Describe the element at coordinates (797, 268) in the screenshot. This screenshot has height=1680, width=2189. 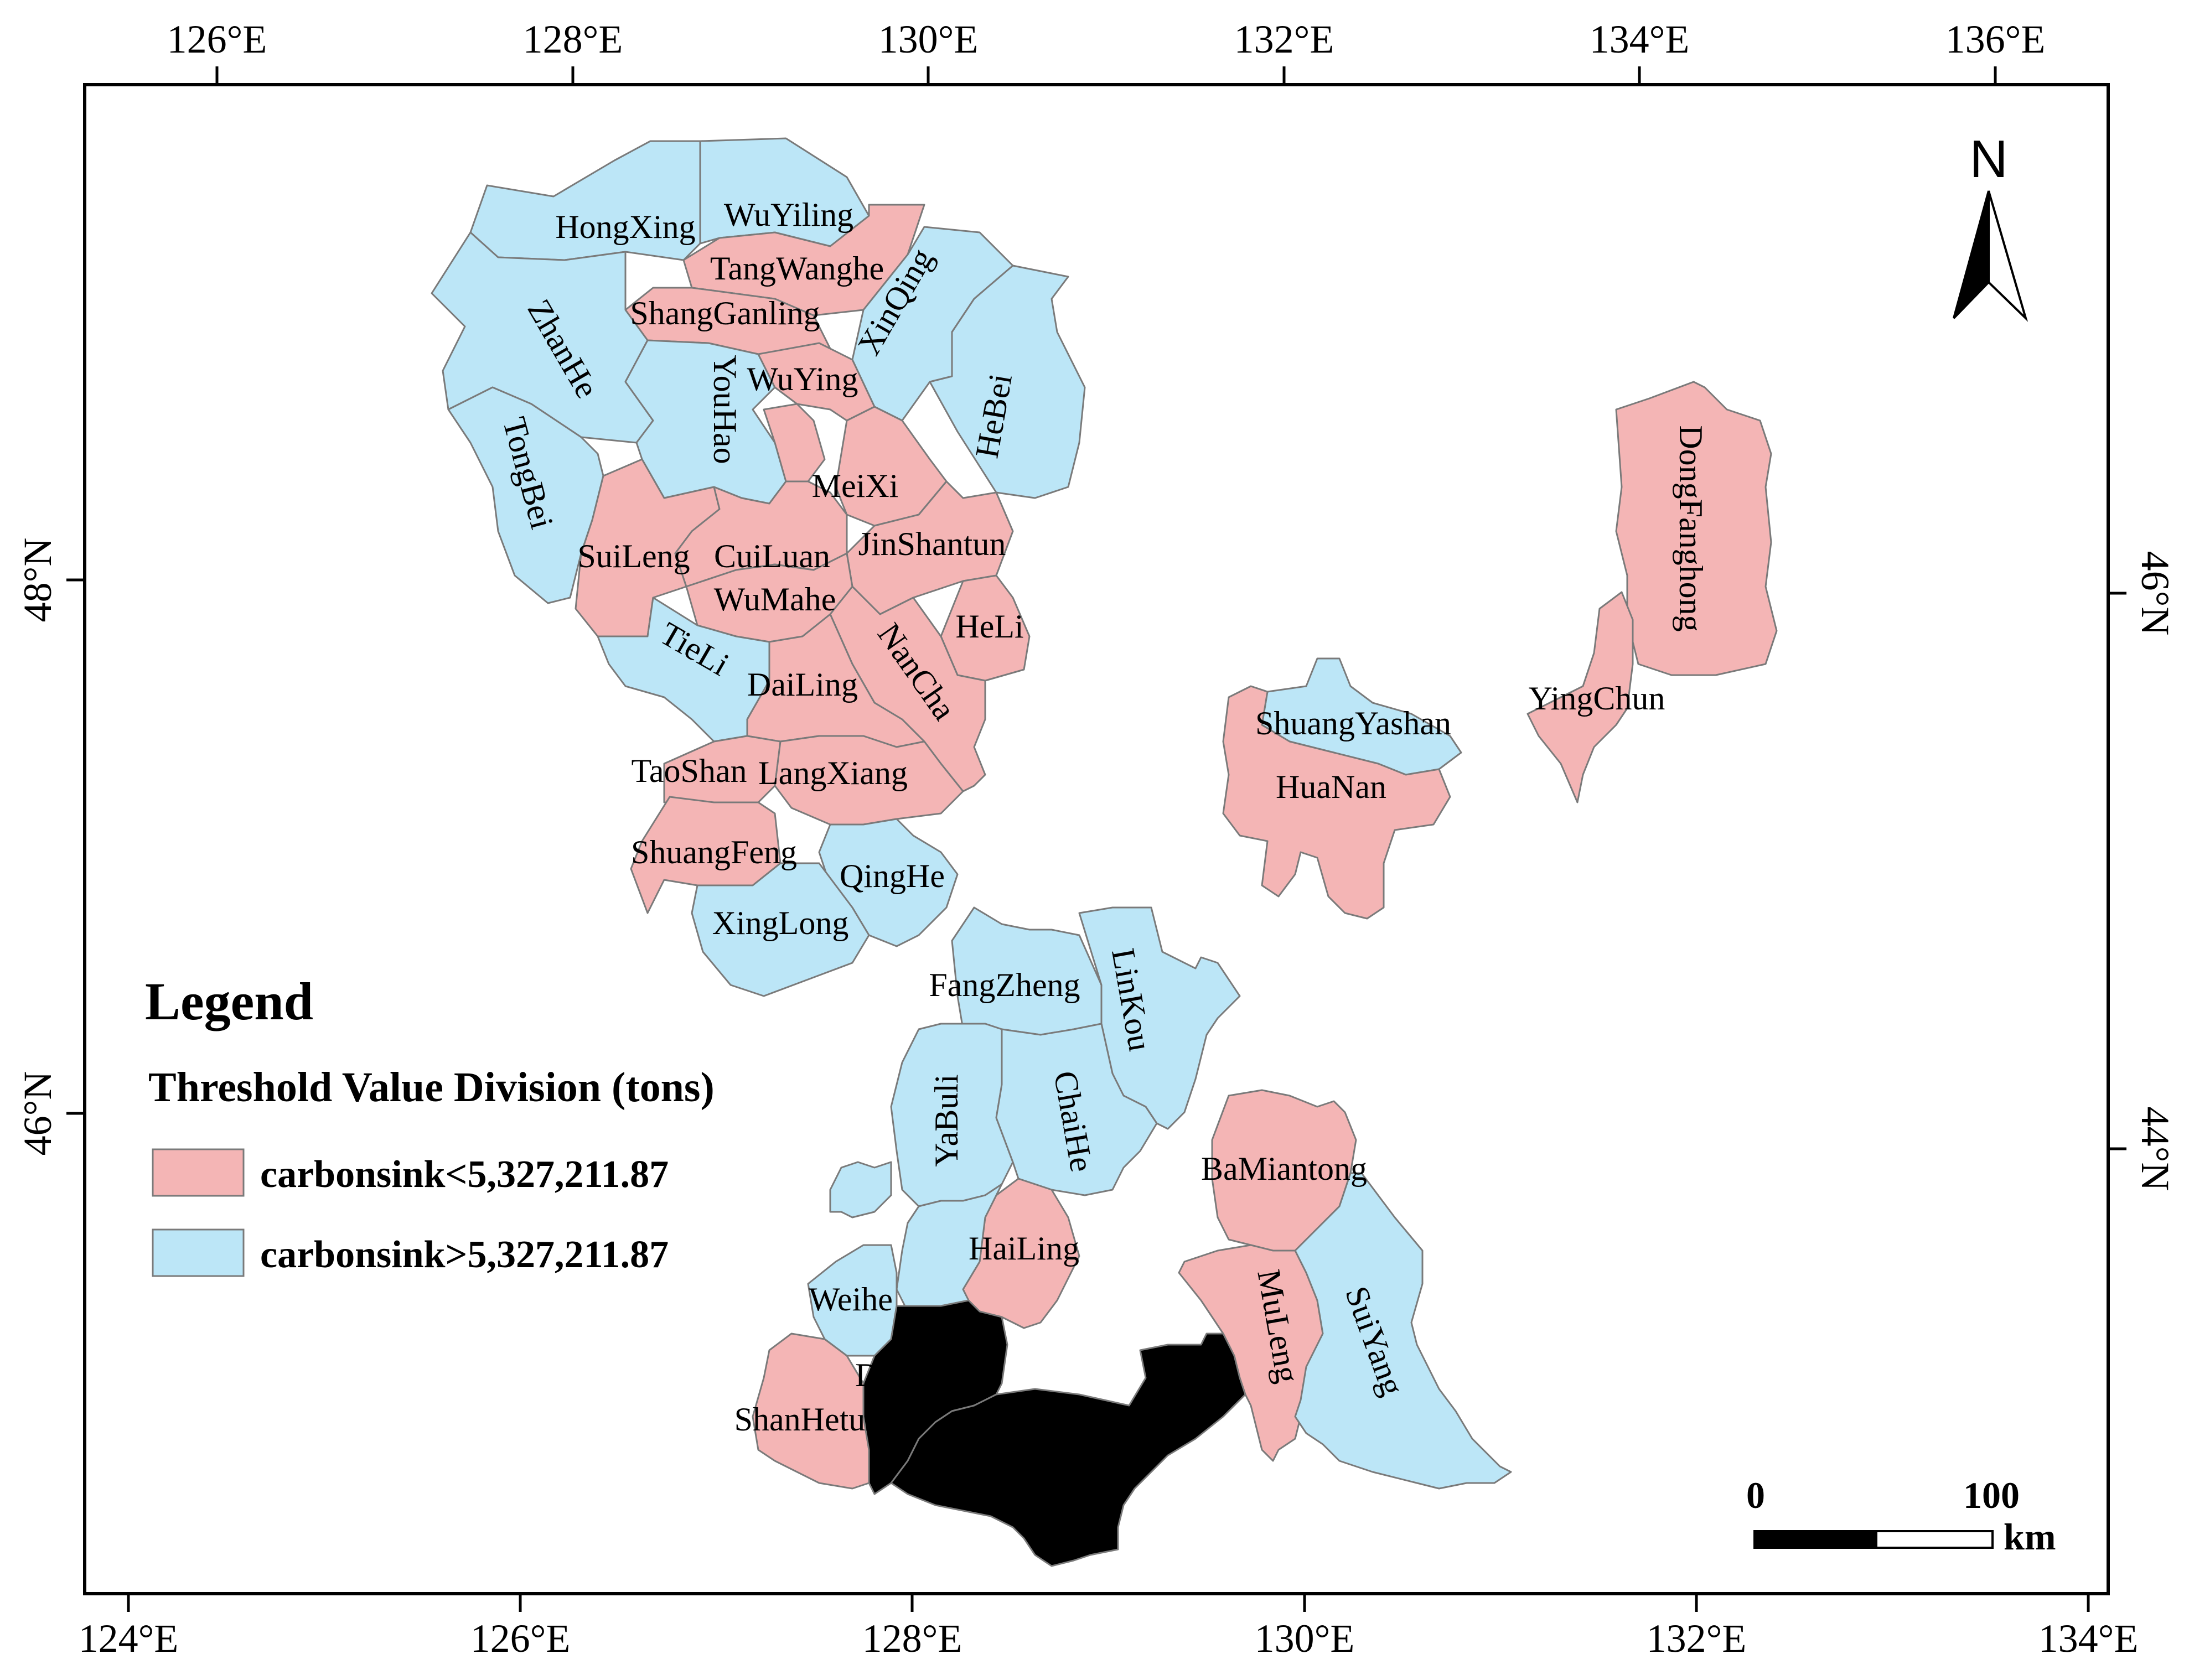
I see `region-label: TangWanghe` at that location.